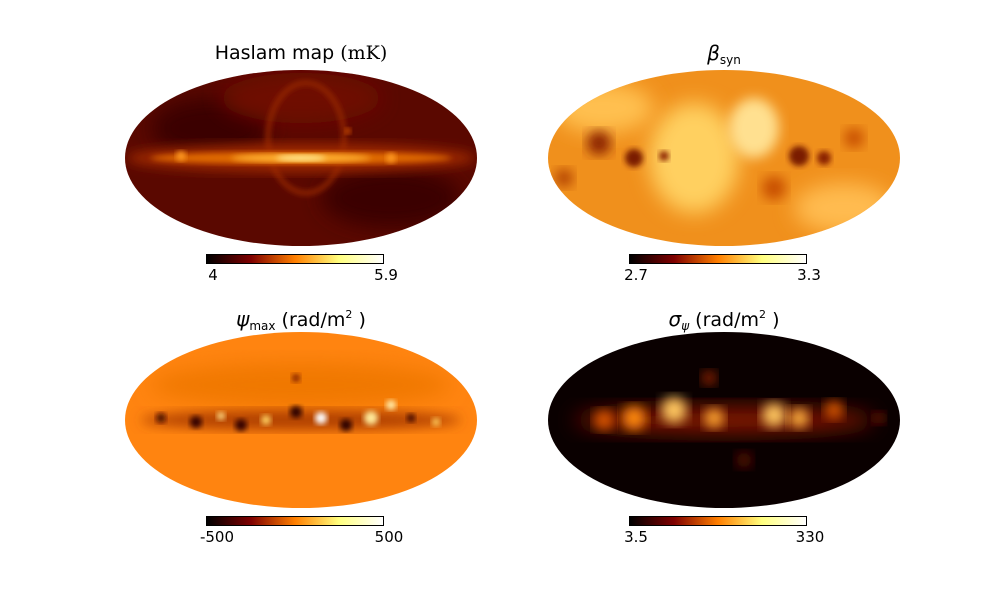  What do you see at coordinates (636, 537) in the screenshot?
I see `sigma-psi-colorbar-min: 3.5` at bounding box center [636, 537].